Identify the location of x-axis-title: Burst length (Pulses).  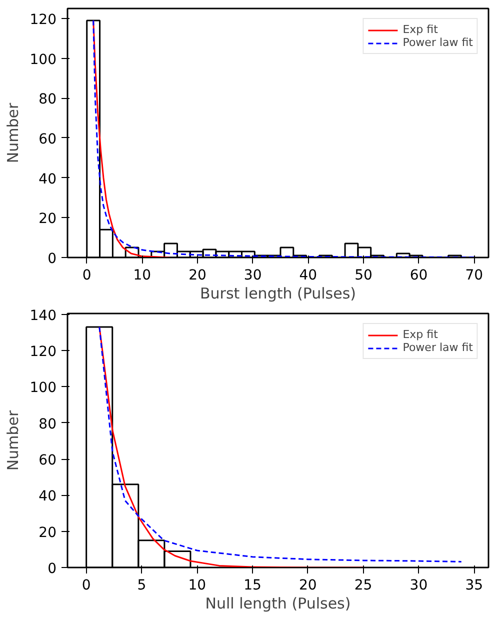
(278, 293).